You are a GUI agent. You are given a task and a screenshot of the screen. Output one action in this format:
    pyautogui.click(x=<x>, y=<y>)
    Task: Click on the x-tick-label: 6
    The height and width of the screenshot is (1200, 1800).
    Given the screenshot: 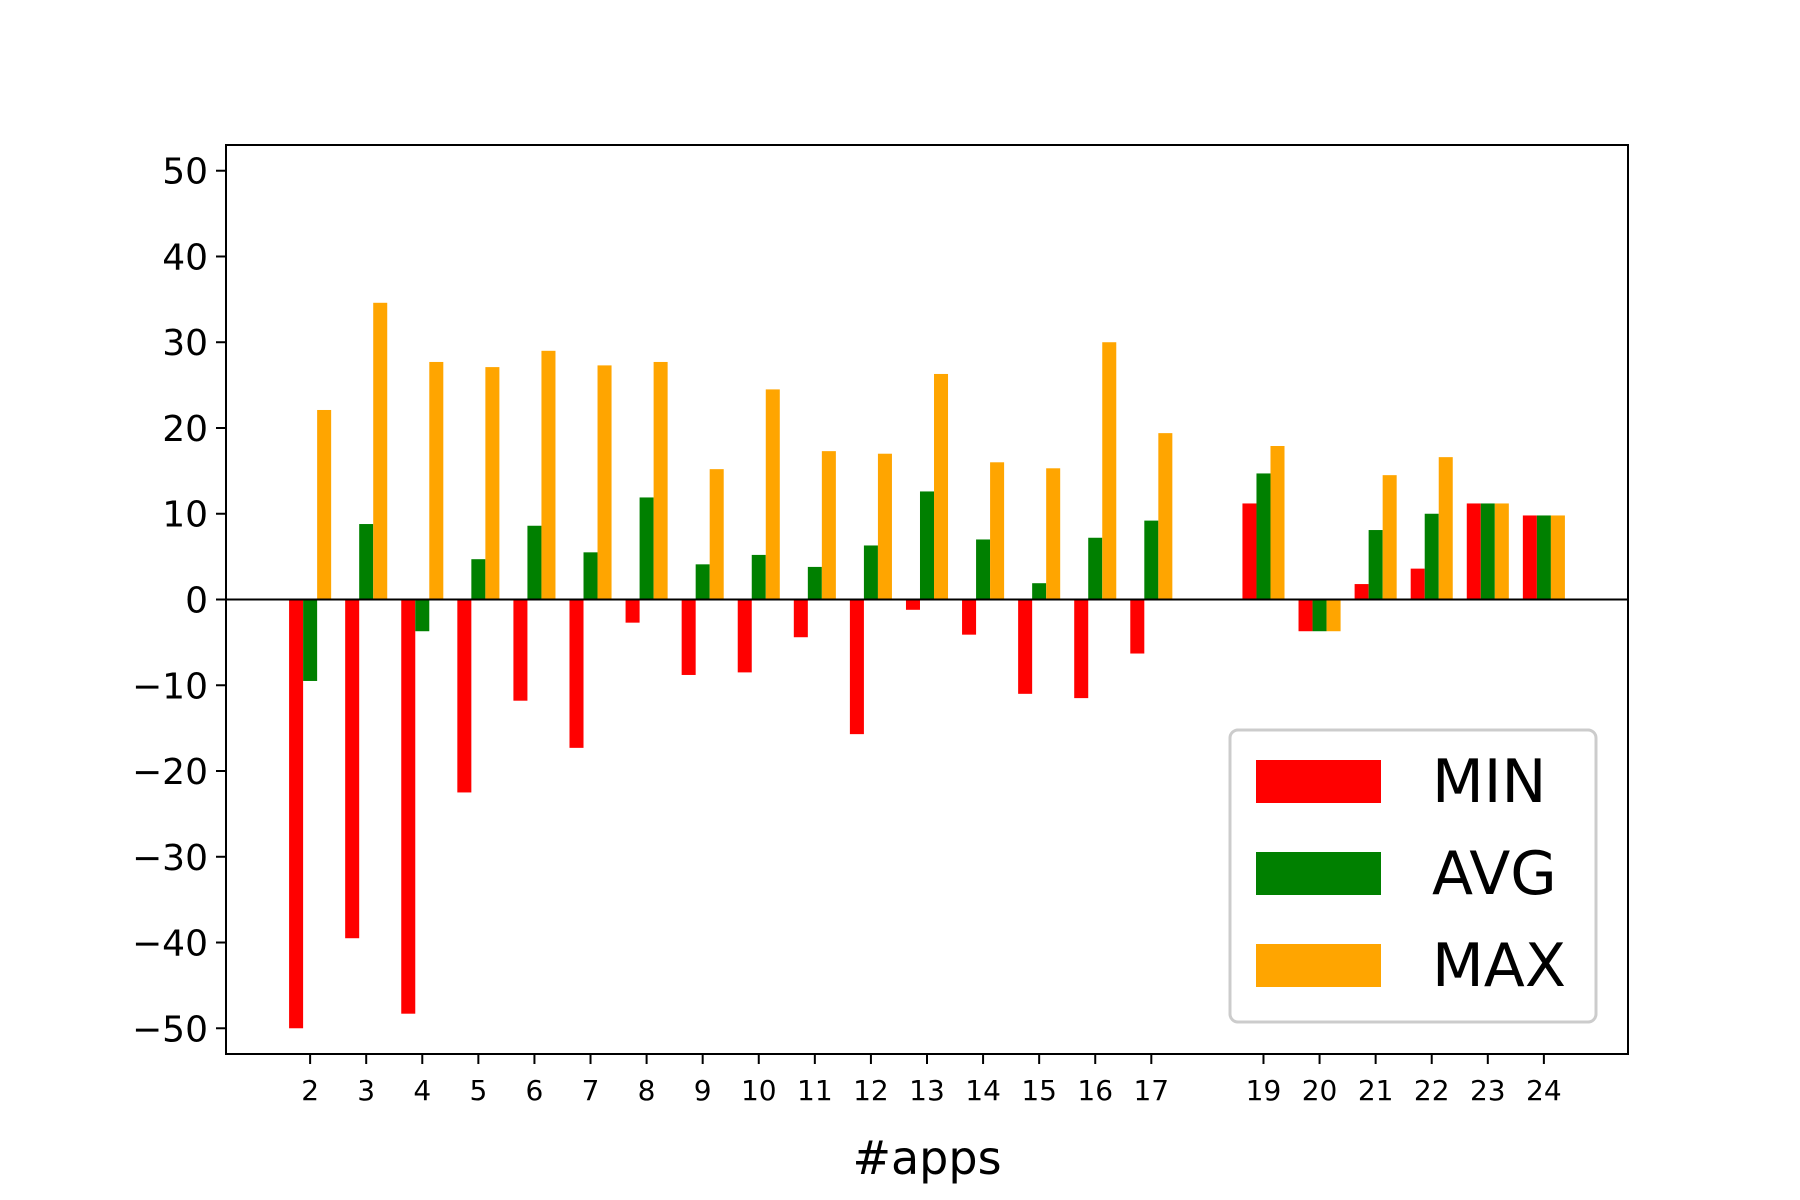 What is the action you would take?
    pyautogui.click(x=535, y=1090)
    